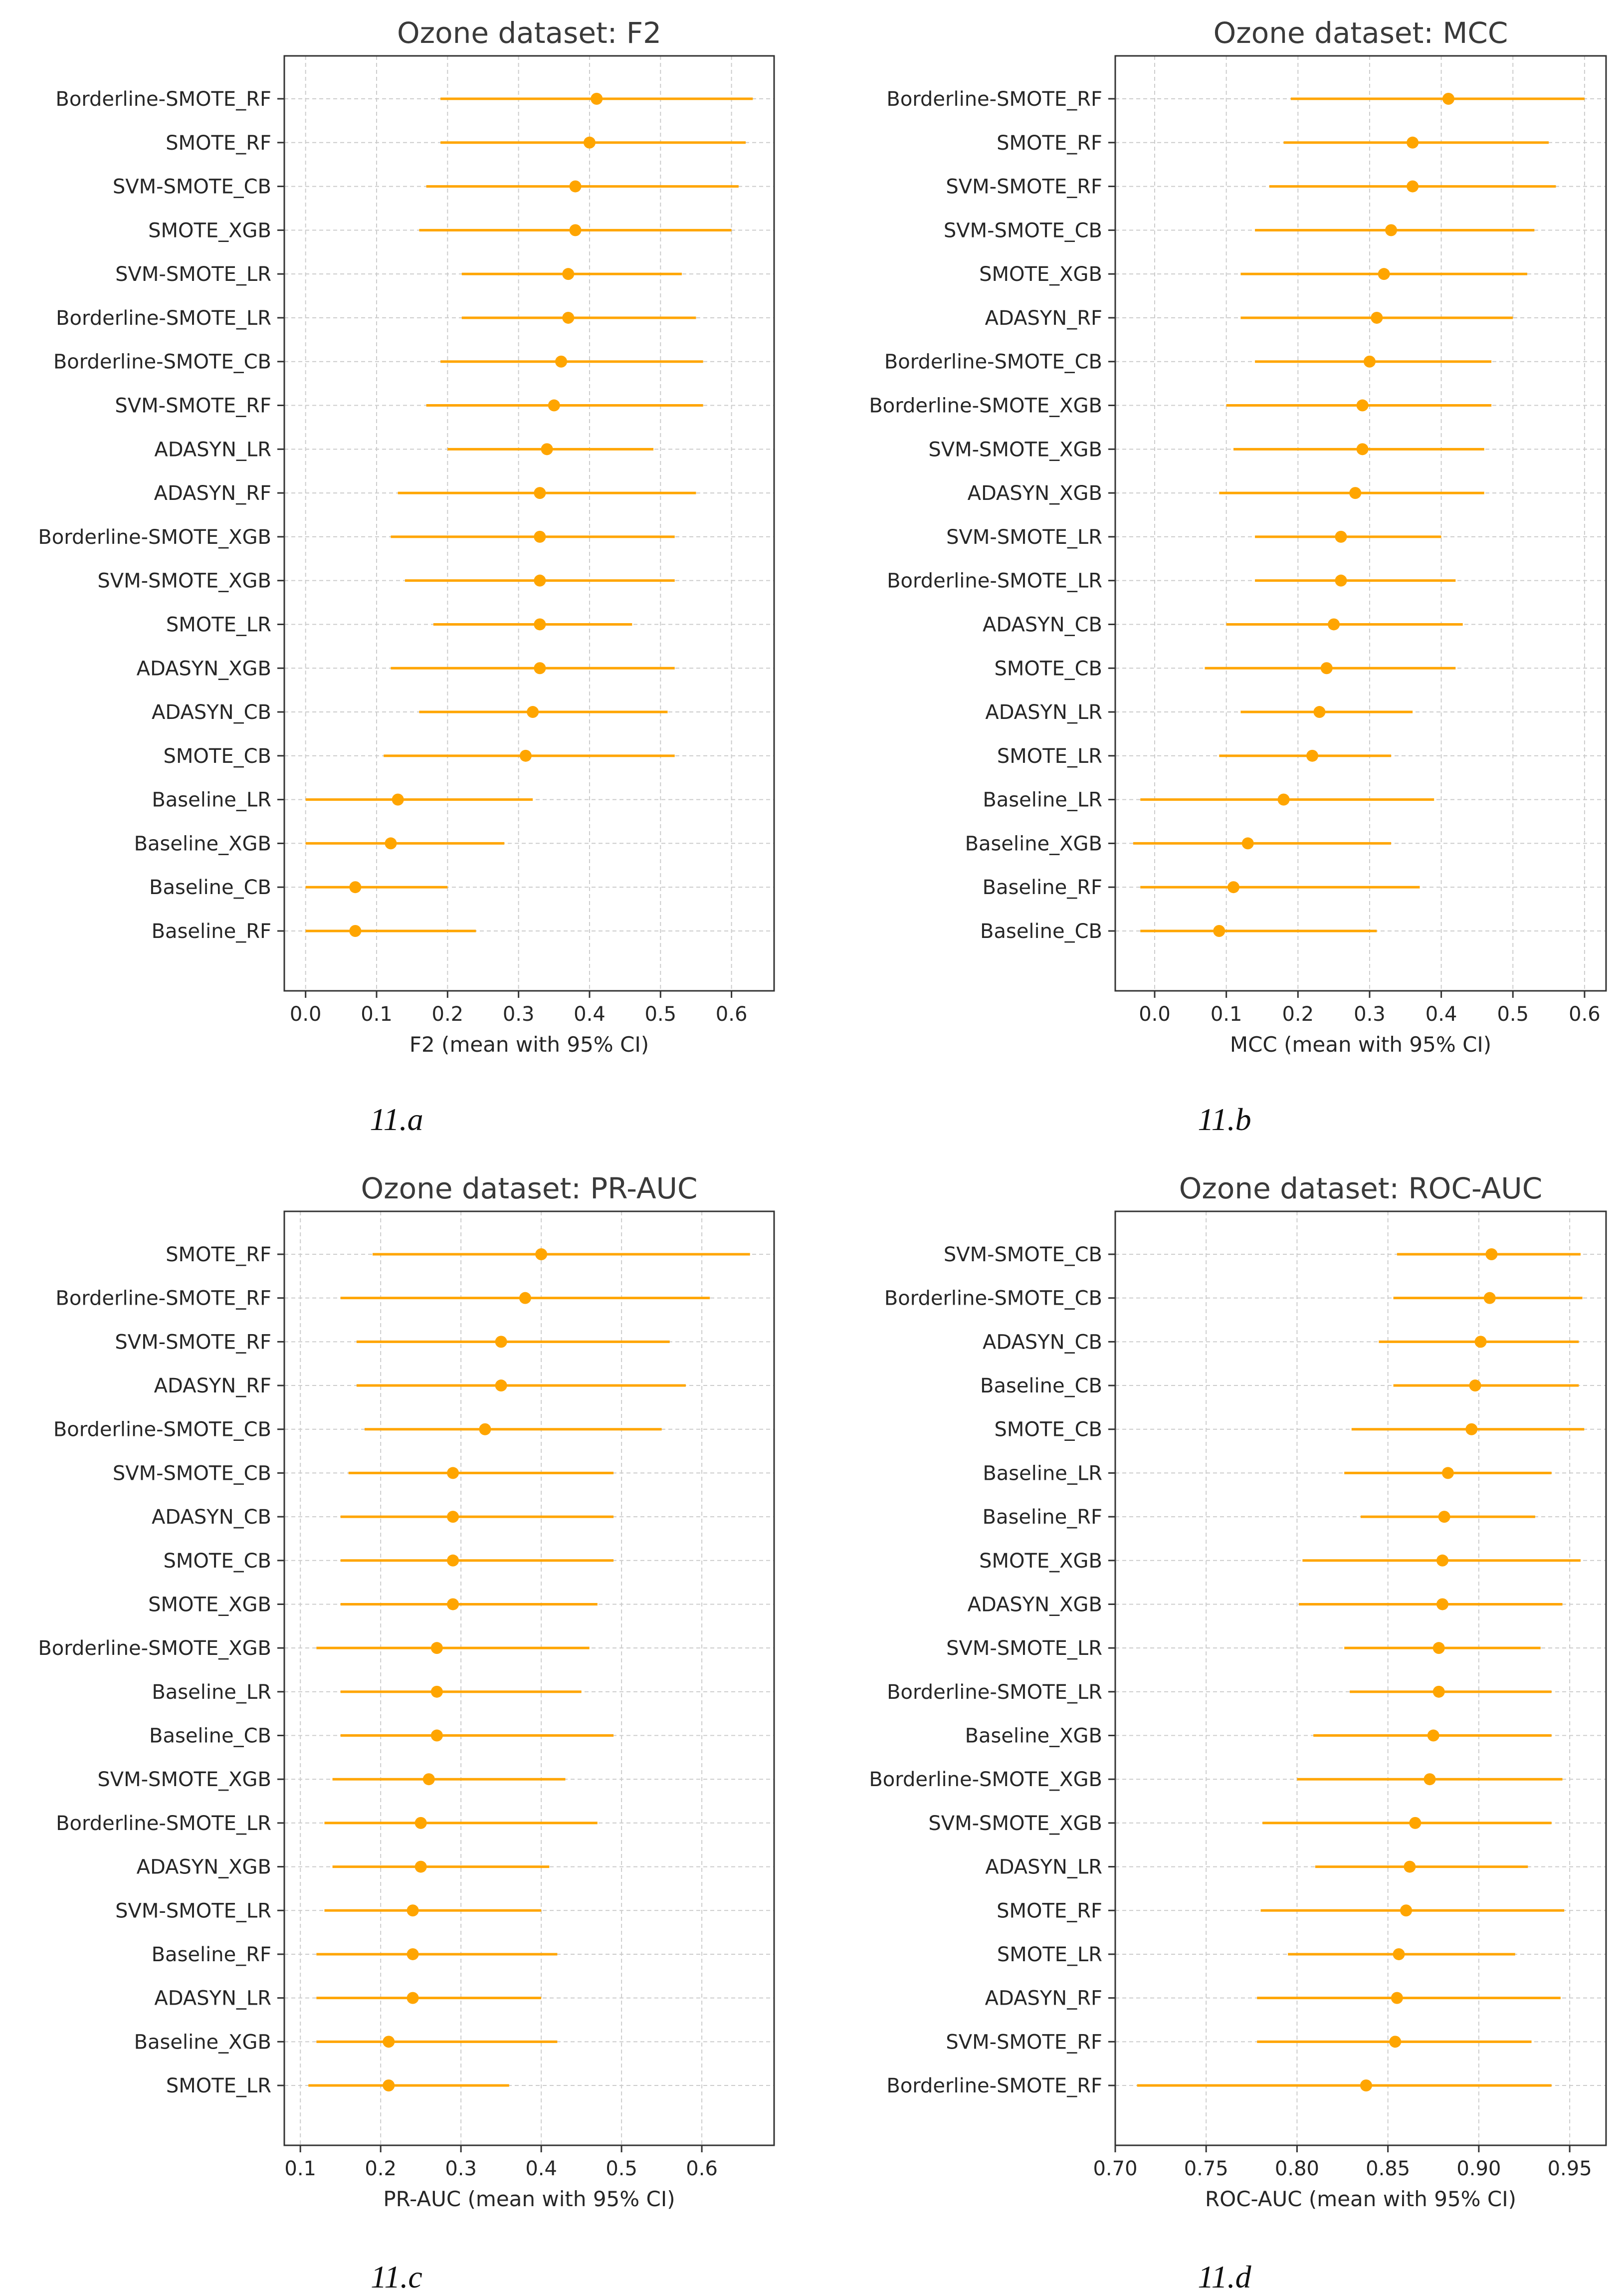 This screenshot has width=1624, height=2295. What do you see at coordinates (203, 843) in the screenshot?
I see `y-tick-label: Baseline_XGB` at bounding box center [203, 843].